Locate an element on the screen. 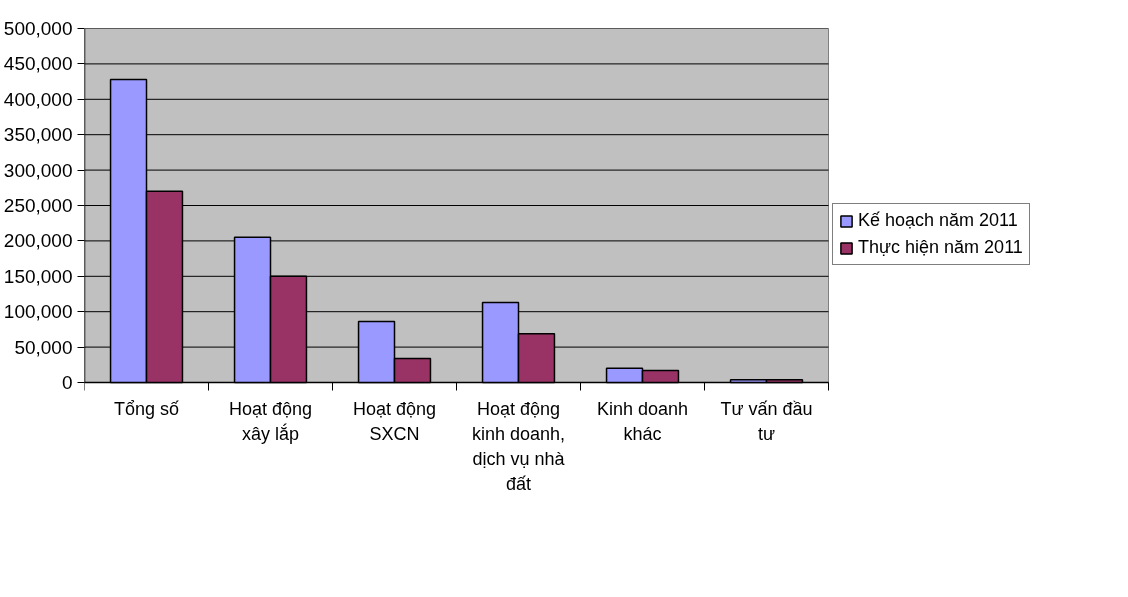  x-tick-label: Hoạt động xây lắp is located at coordinates (270, 421).